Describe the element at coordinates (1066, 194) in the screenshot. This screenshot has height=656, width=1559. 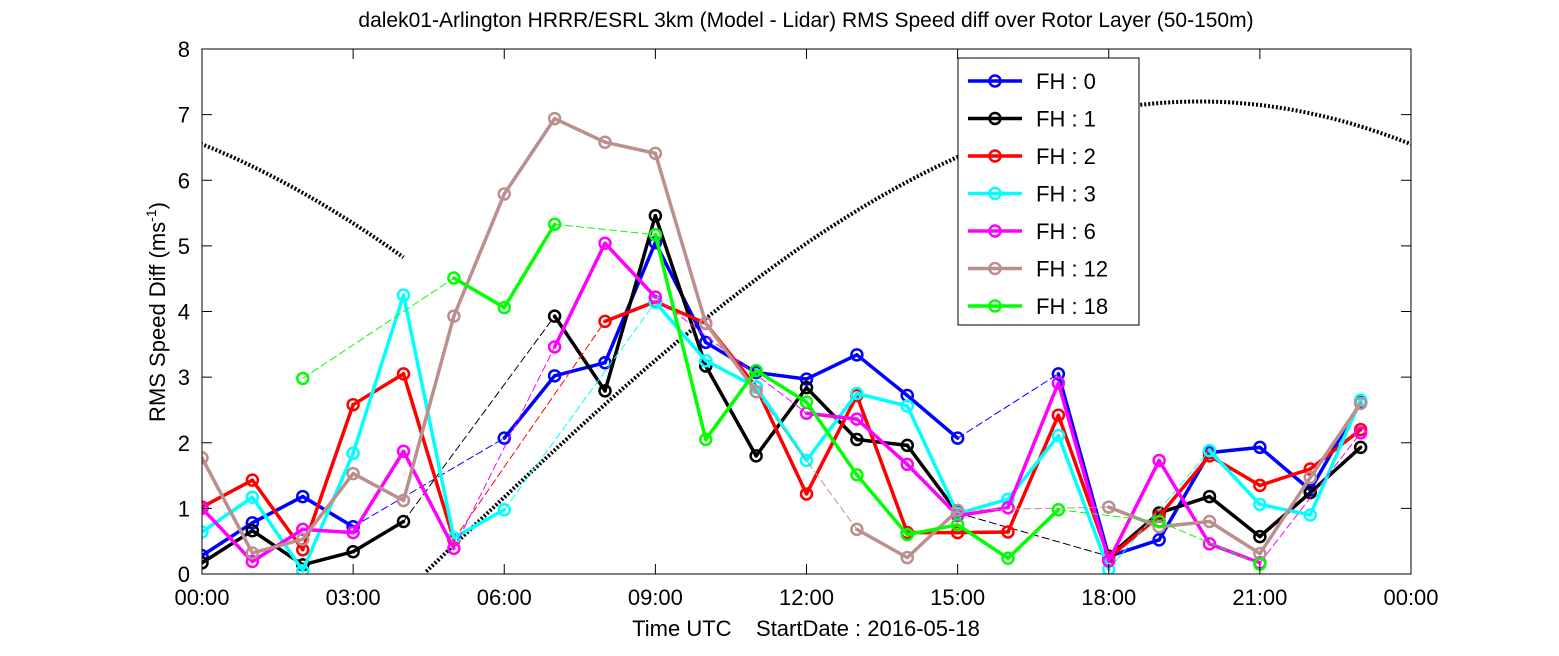
I see `legend-label: FH : 3` at that location.